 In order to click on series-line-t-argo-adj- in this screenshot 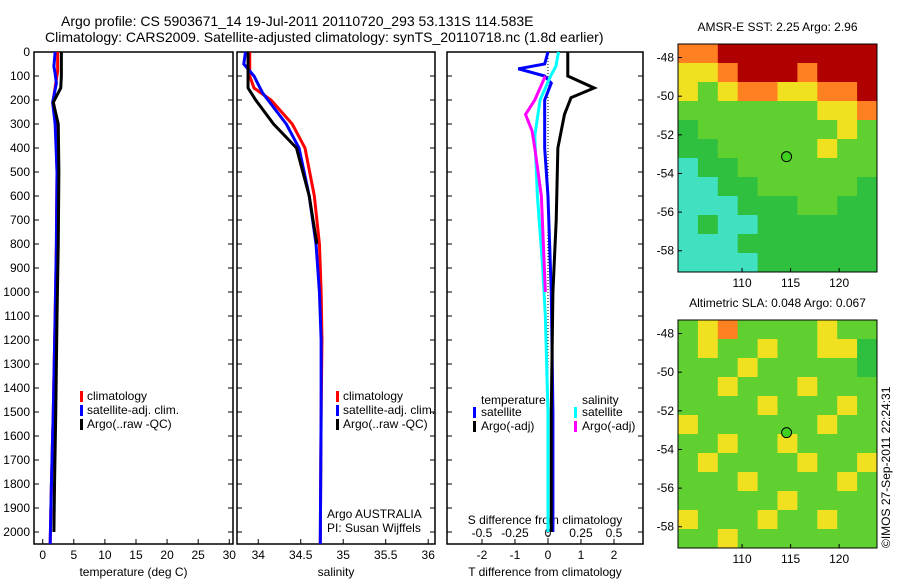, I will do `click(573, 292)`.